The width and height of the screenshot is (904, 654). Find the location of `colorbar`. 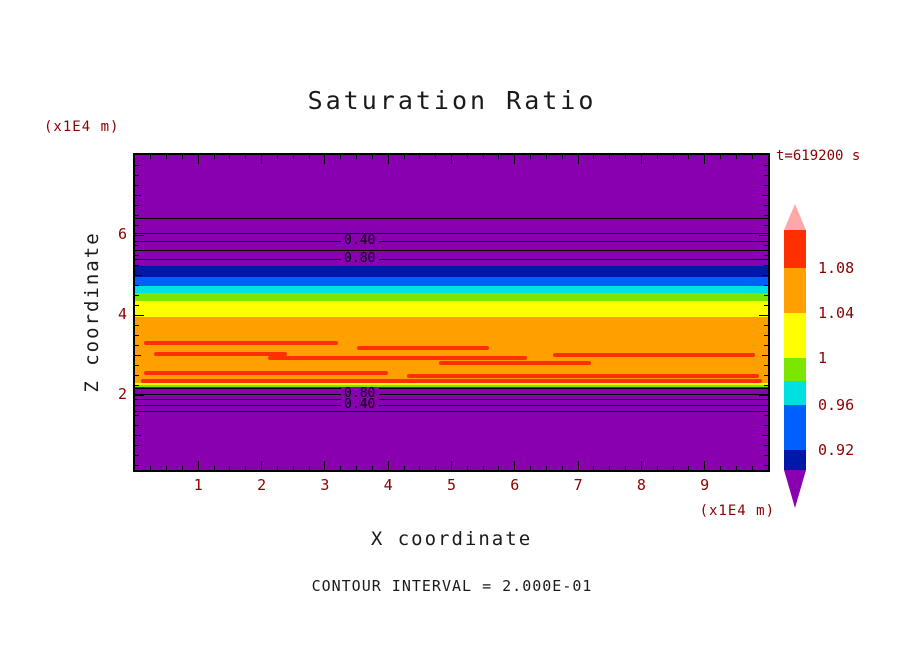

colorbar is located at coordinates (795, 356).